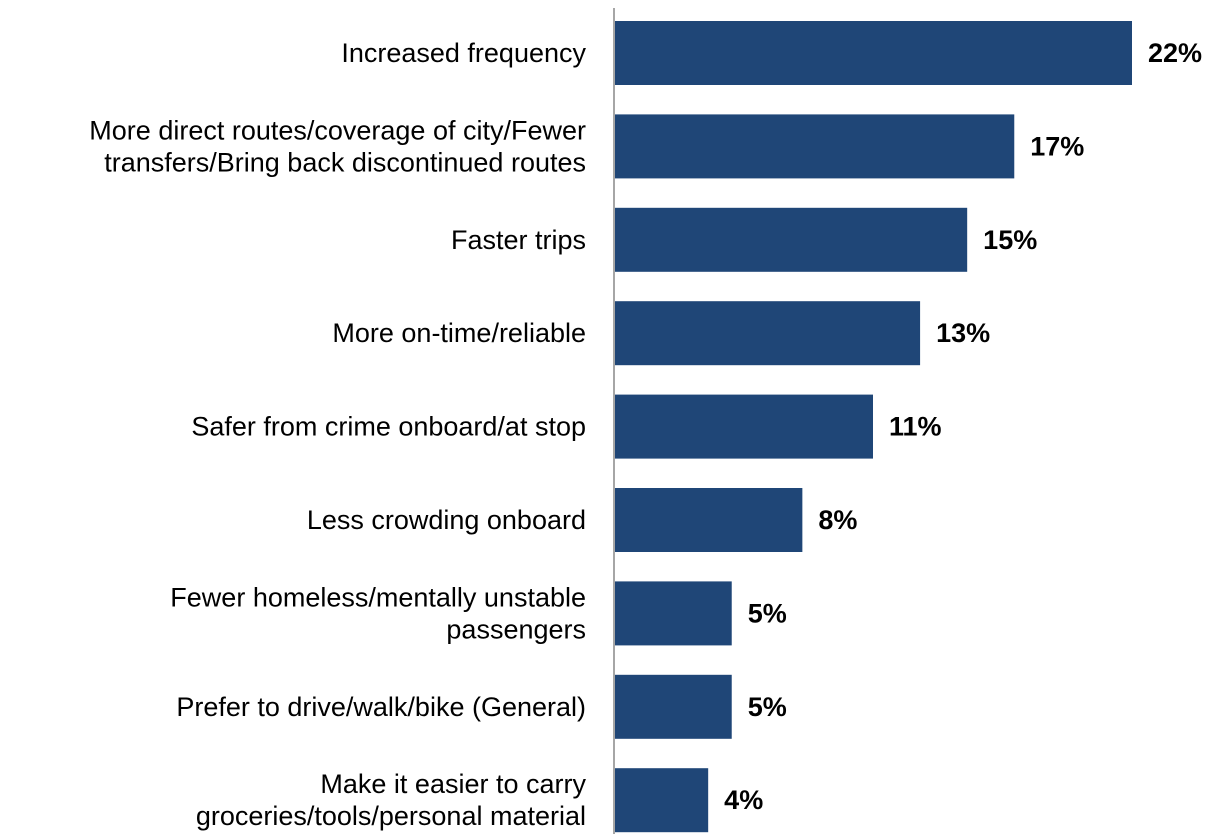 This screenshot has height=834, width=1207. What do you see at coordinates (1057, 146) in the screenshot?
I see `bar-value-label: 17%` at bounding box center [1057, 146].